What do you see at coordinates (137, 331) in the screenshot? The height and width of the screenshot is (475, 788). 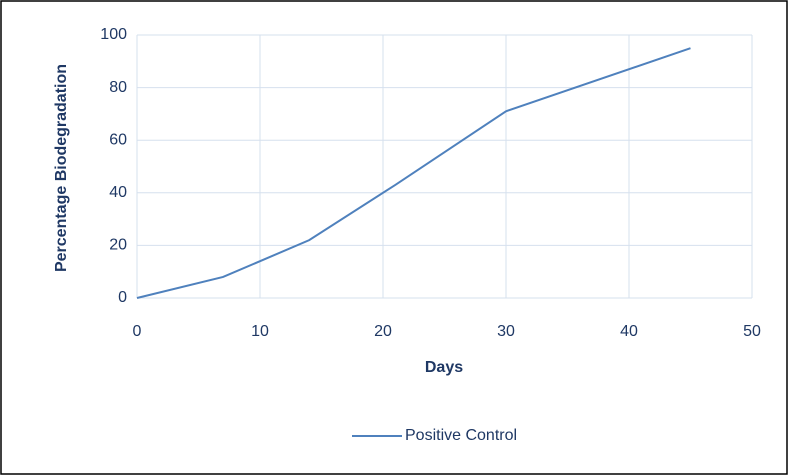 I see `x-tick-label: 0` at bounding box center [137, 331].